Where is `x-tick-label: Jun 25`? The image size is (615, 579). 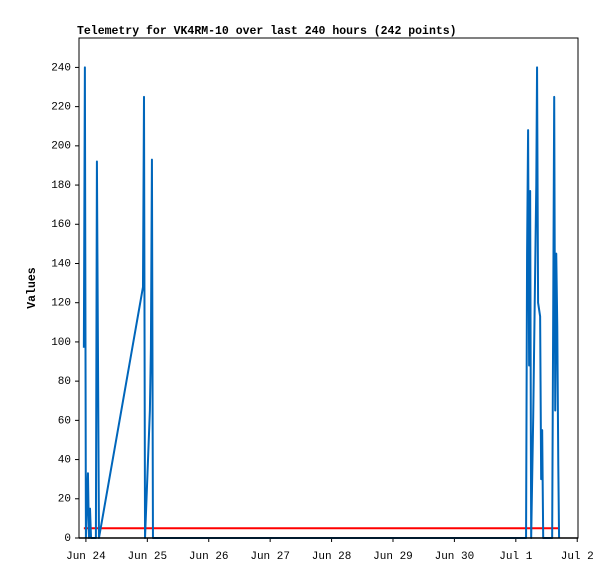
x-tick-label: Jun 25 is located at coordinates (148, 557).